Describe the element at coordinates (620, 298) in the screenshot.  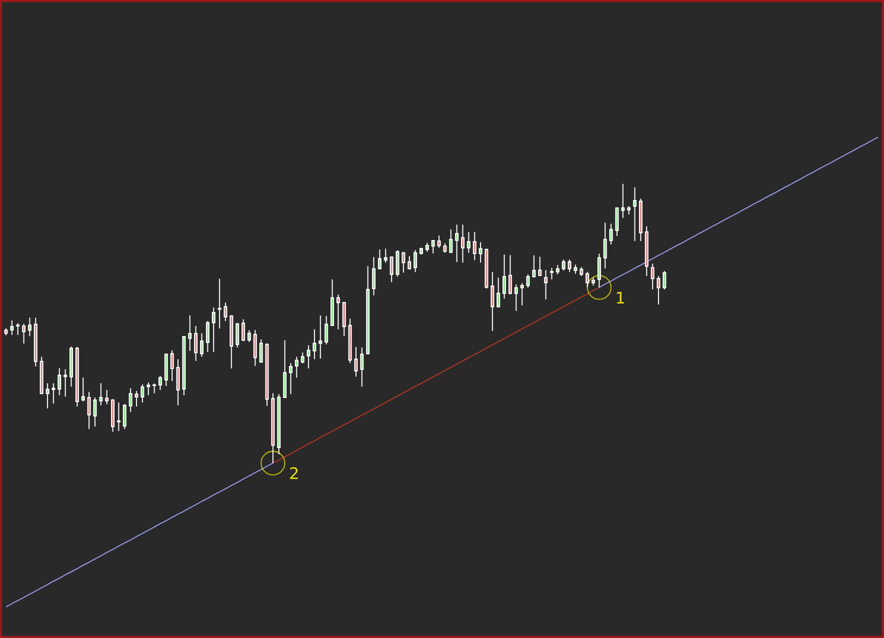
I see `annotation: 1` at that location.